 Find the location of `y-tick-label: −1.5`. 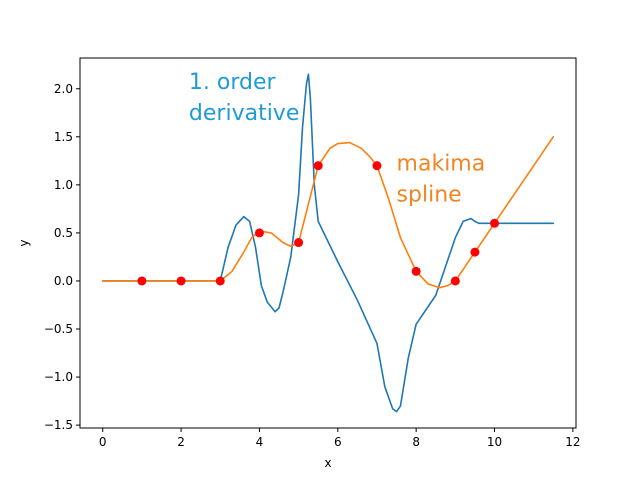

y-tick-label: −1.5 is located at coordinates (58, 425).